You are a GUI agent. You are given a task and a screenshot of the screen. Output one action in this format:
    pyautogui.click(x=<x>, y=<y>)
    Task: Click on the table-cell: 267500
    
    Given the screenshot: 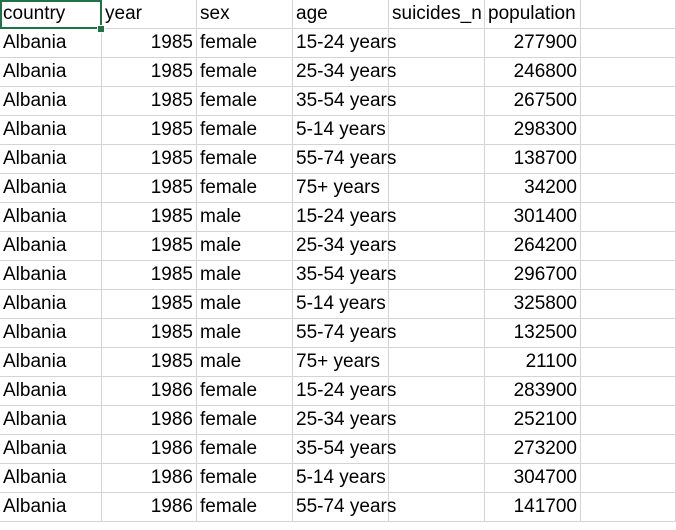 What is the action you would take?
    pyautogui.click(x=533, y=101)
    